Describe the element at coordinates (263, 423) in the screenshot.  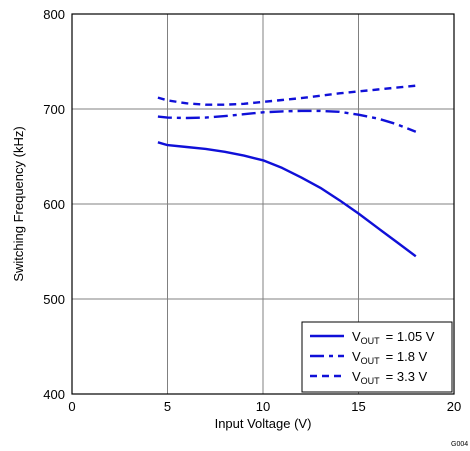
I see `x-axis-title: Input Voltage (V)` at that location.